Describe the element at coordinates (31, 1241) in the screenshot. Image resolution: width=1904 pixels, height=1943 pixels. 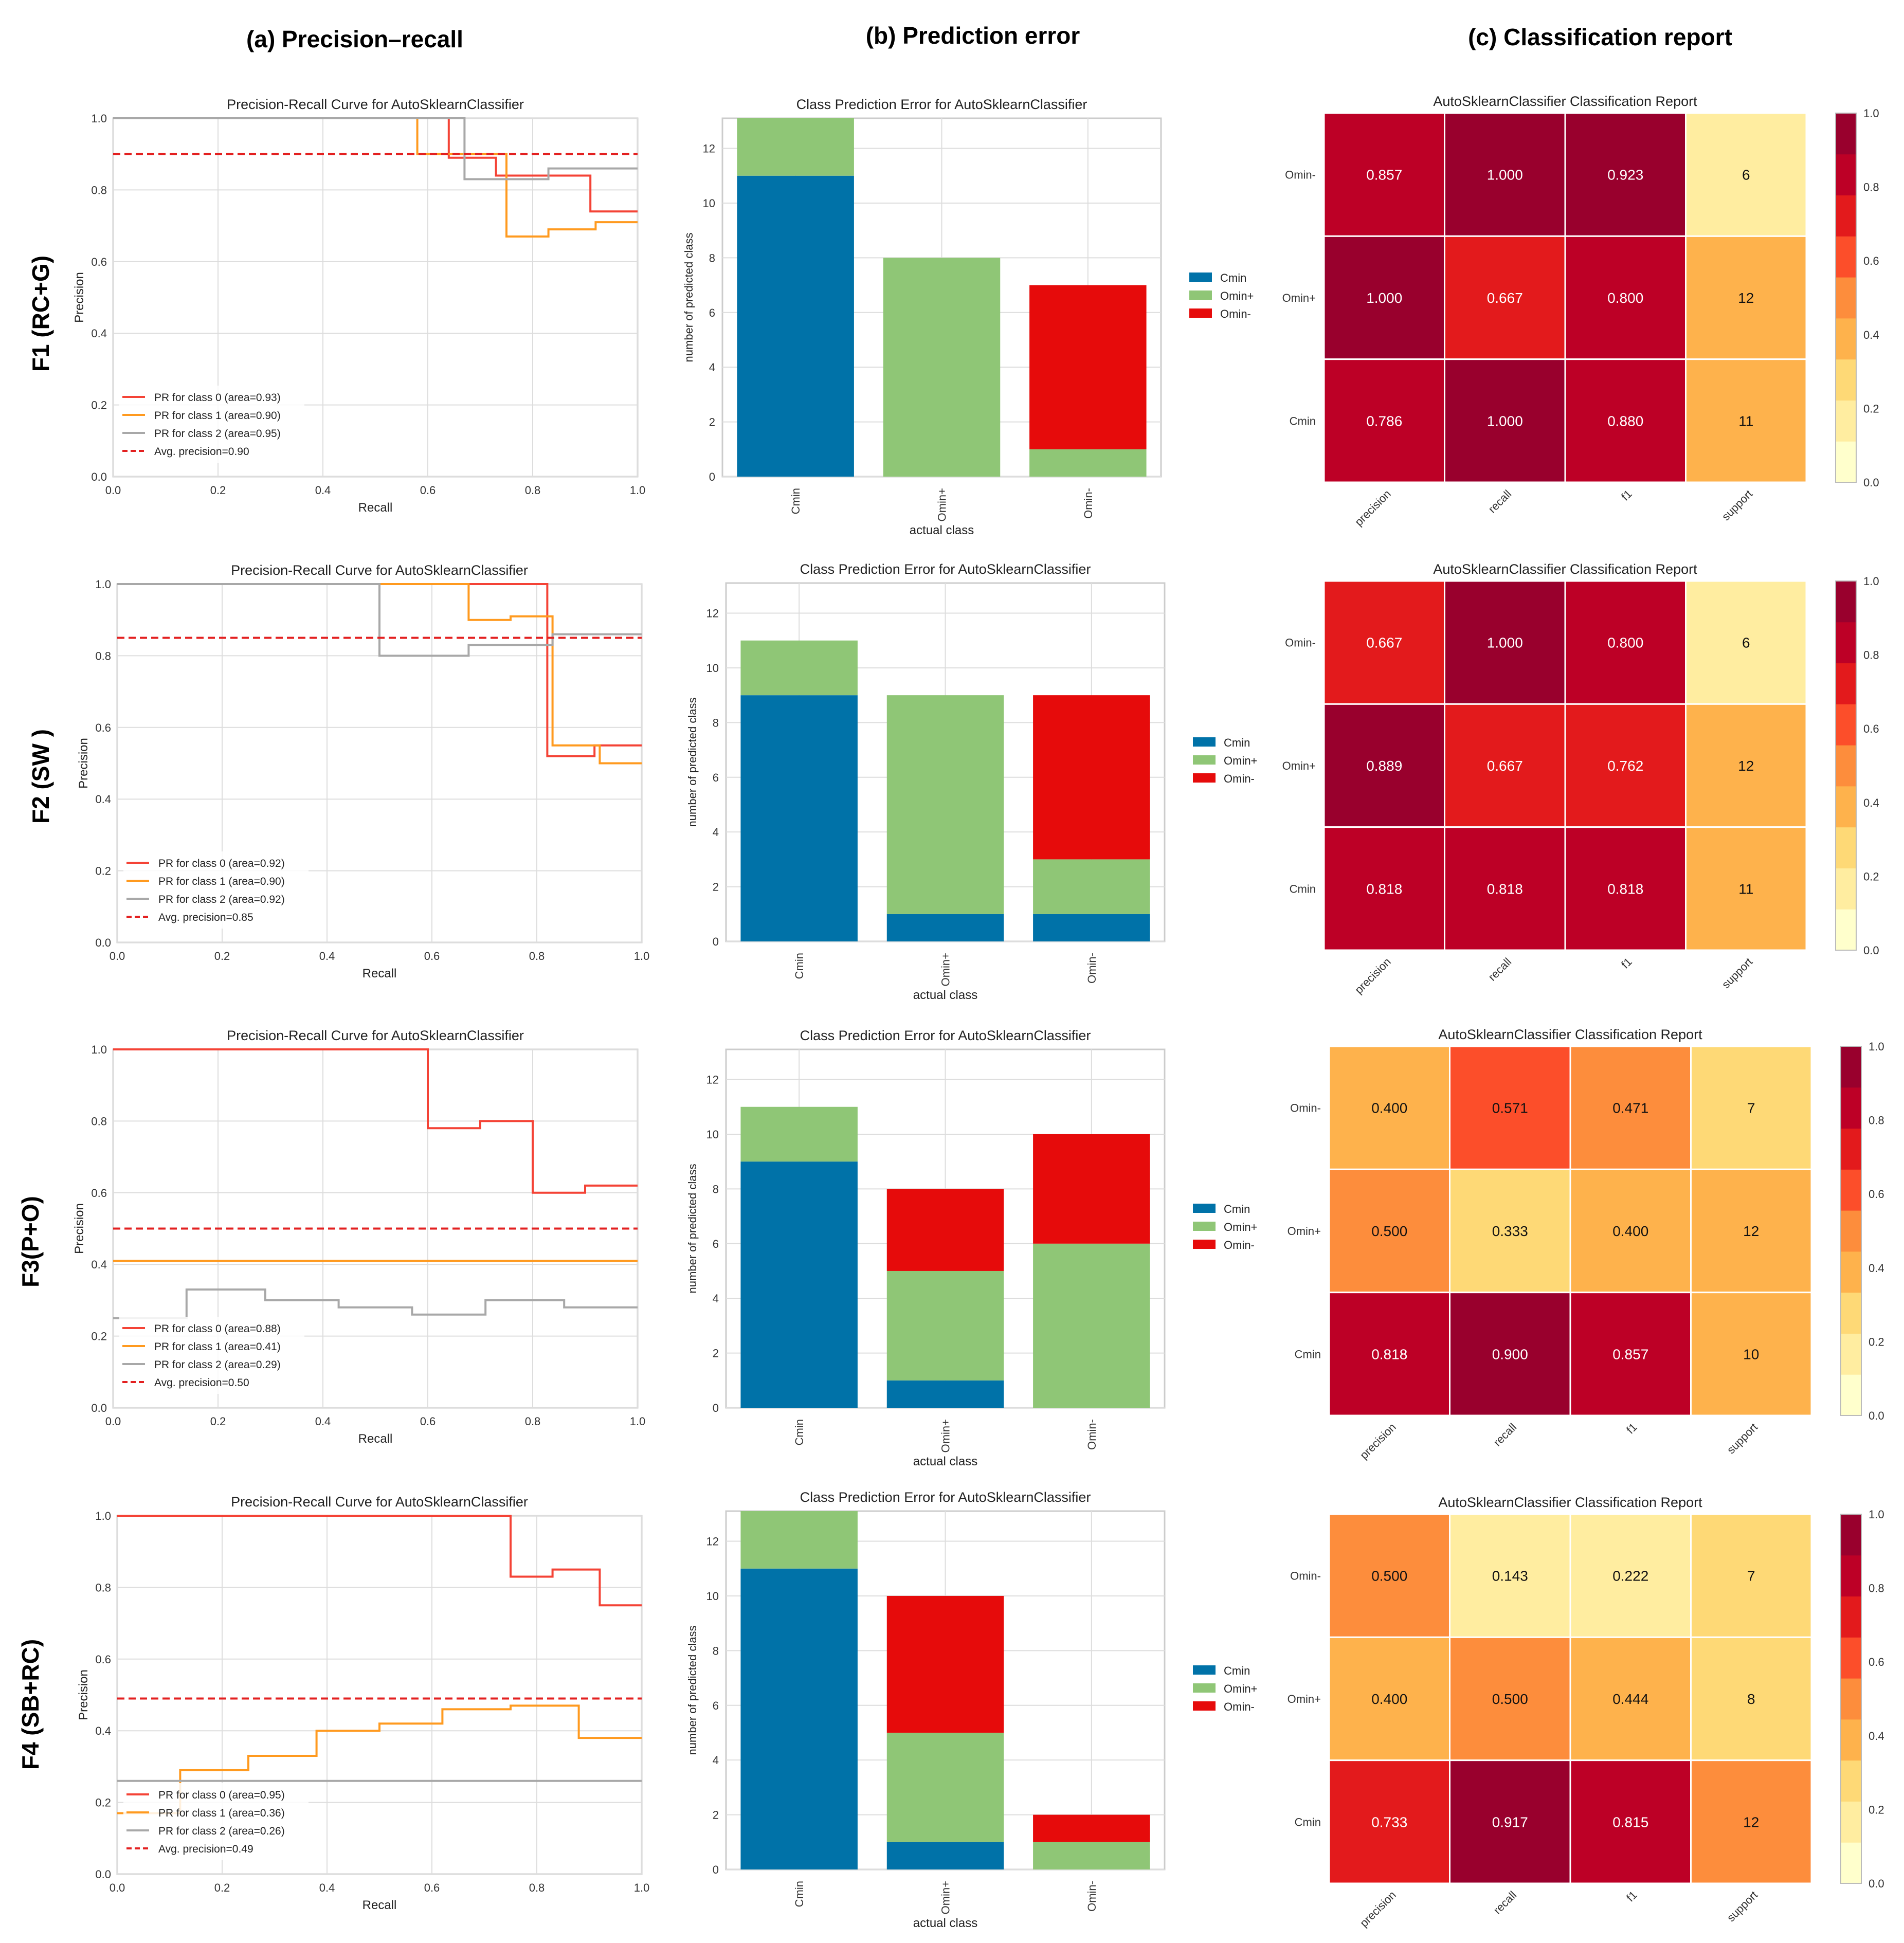
I see `row-label-3: F3(P+O)` at that location.